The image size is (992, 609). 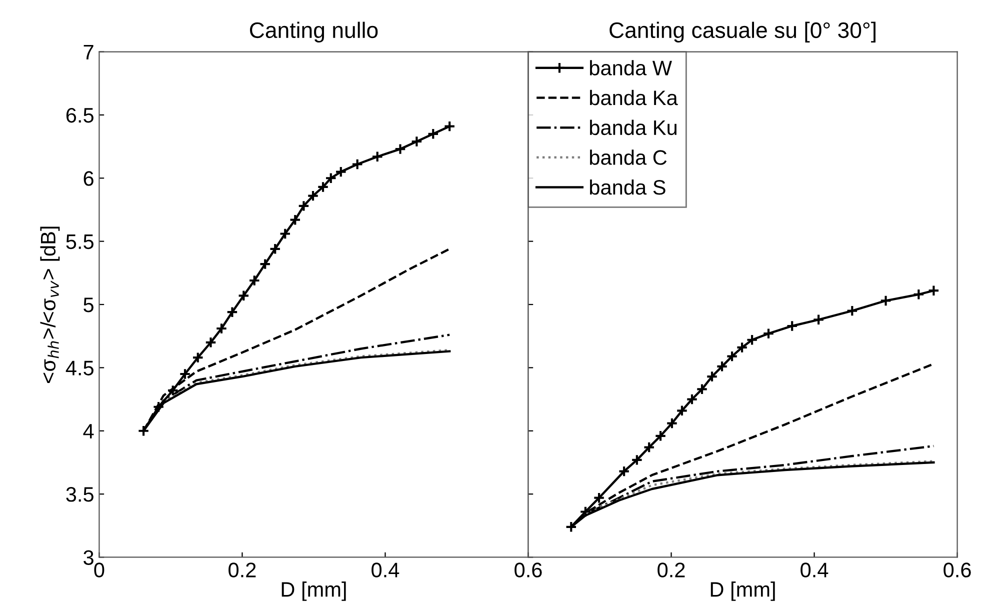 I want to click on y-tick-label: 3, so click(x=89, y=557).